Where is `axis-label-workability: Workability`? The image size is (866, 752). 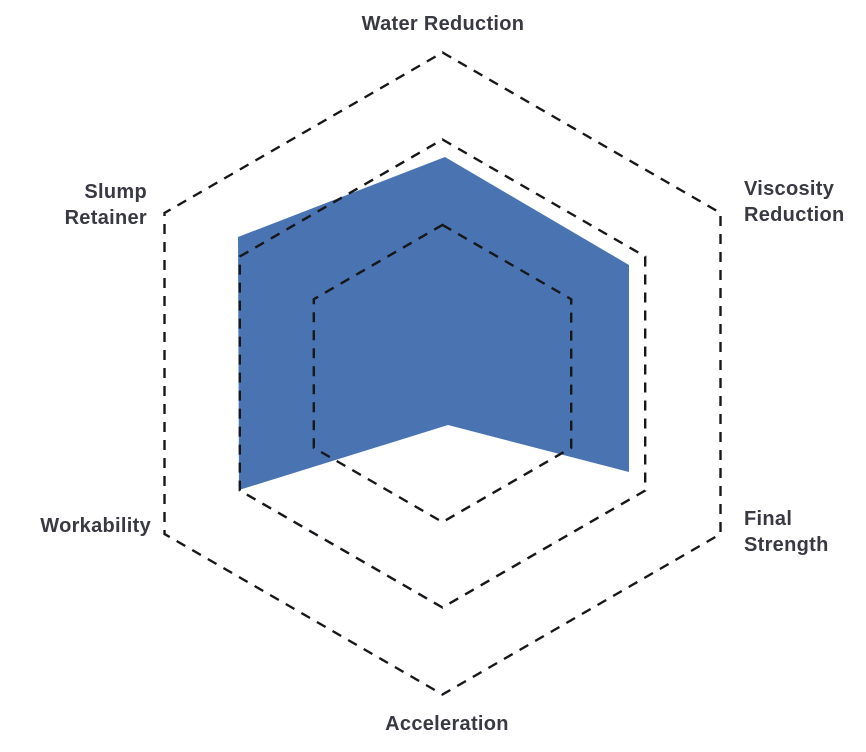 axis-label-workability: Workability is located at coordinates (95, 526).